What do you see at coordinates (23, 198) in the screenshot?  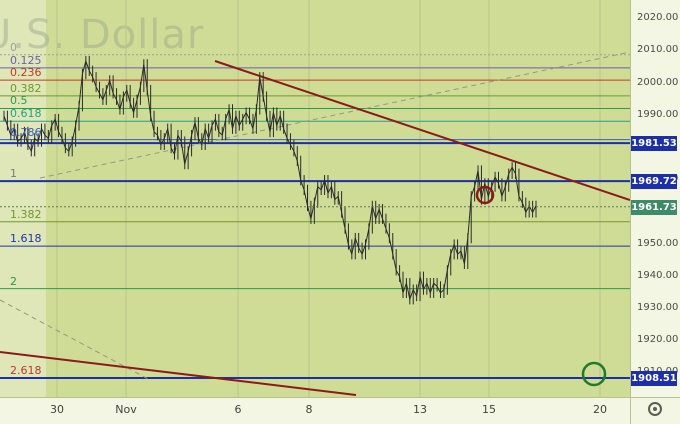 I see `chart-shaded-region` at bounding box center [23, 198].